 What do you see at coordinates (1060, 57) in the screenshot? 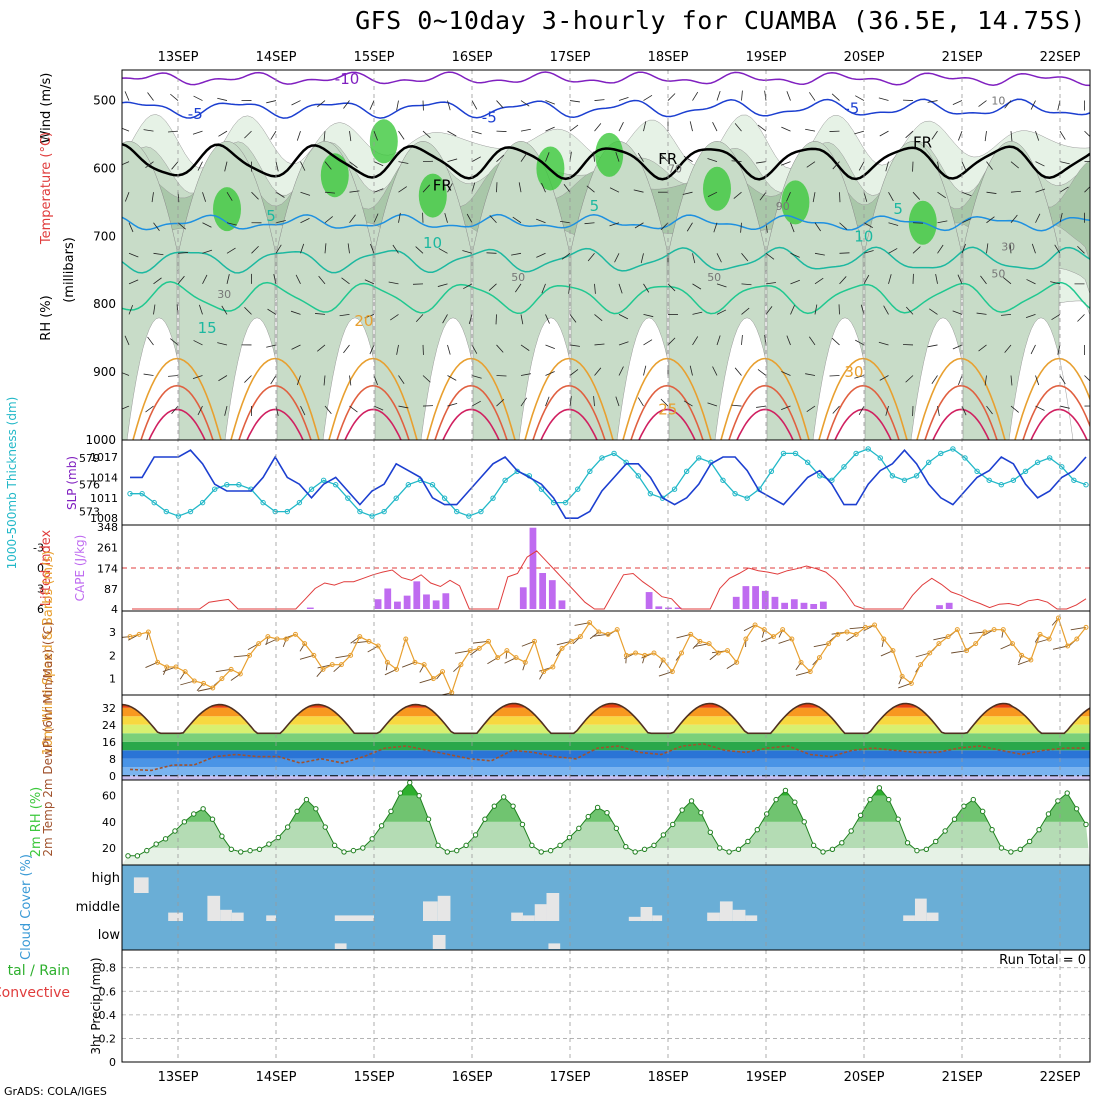
I see `date-label-top: 22SEP` at bounding box center [1060, 57].